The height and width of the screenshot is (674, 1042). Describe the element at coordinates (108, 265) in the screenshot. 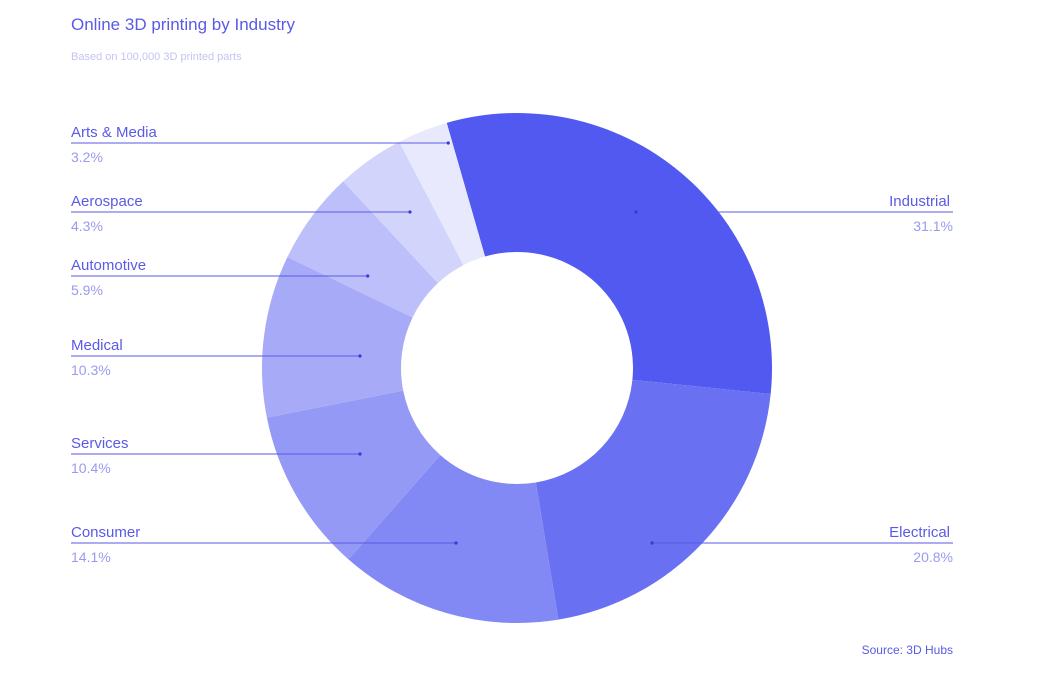

I see `label-automotive: Automotive` at that location.